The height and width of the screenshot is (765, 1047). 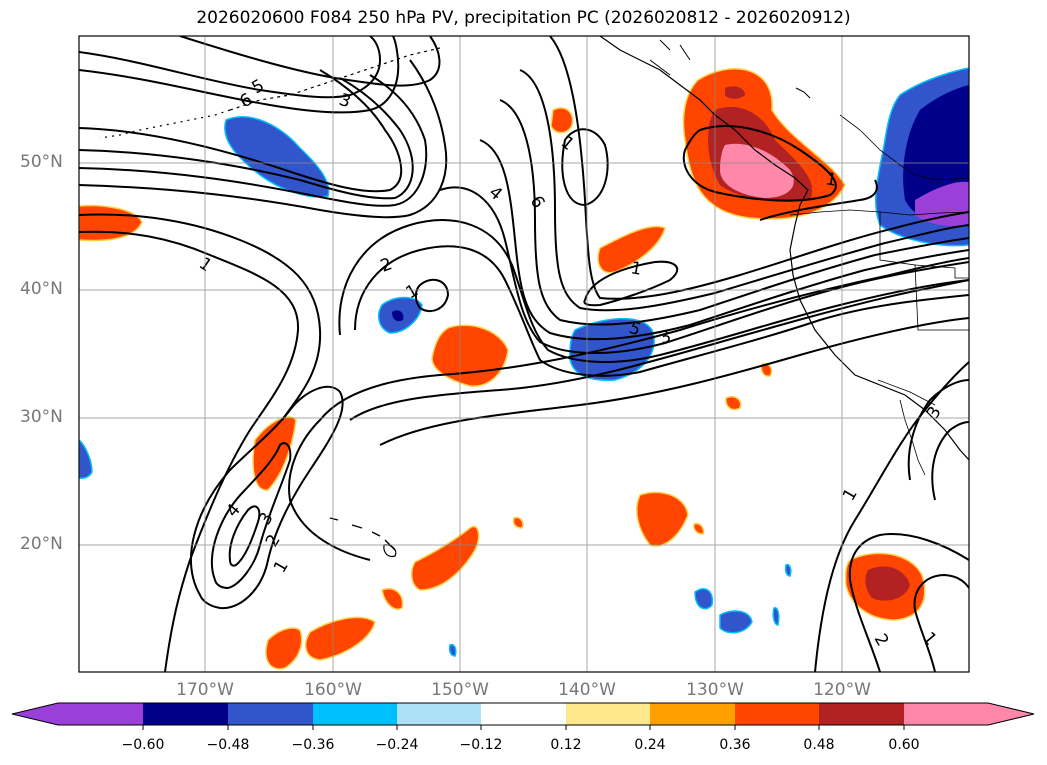 What do you see at coordinates (397, 745) in the screenshot?
I see `colorbar-tick-label: −0.24` at bounding box center [397, 745].